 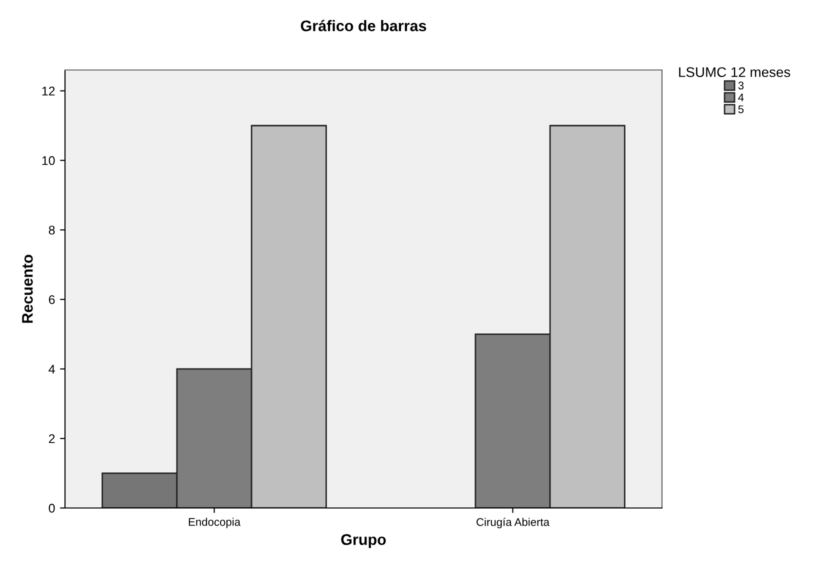 I want to click on legend-label: 5, so click(x=741, y=109).